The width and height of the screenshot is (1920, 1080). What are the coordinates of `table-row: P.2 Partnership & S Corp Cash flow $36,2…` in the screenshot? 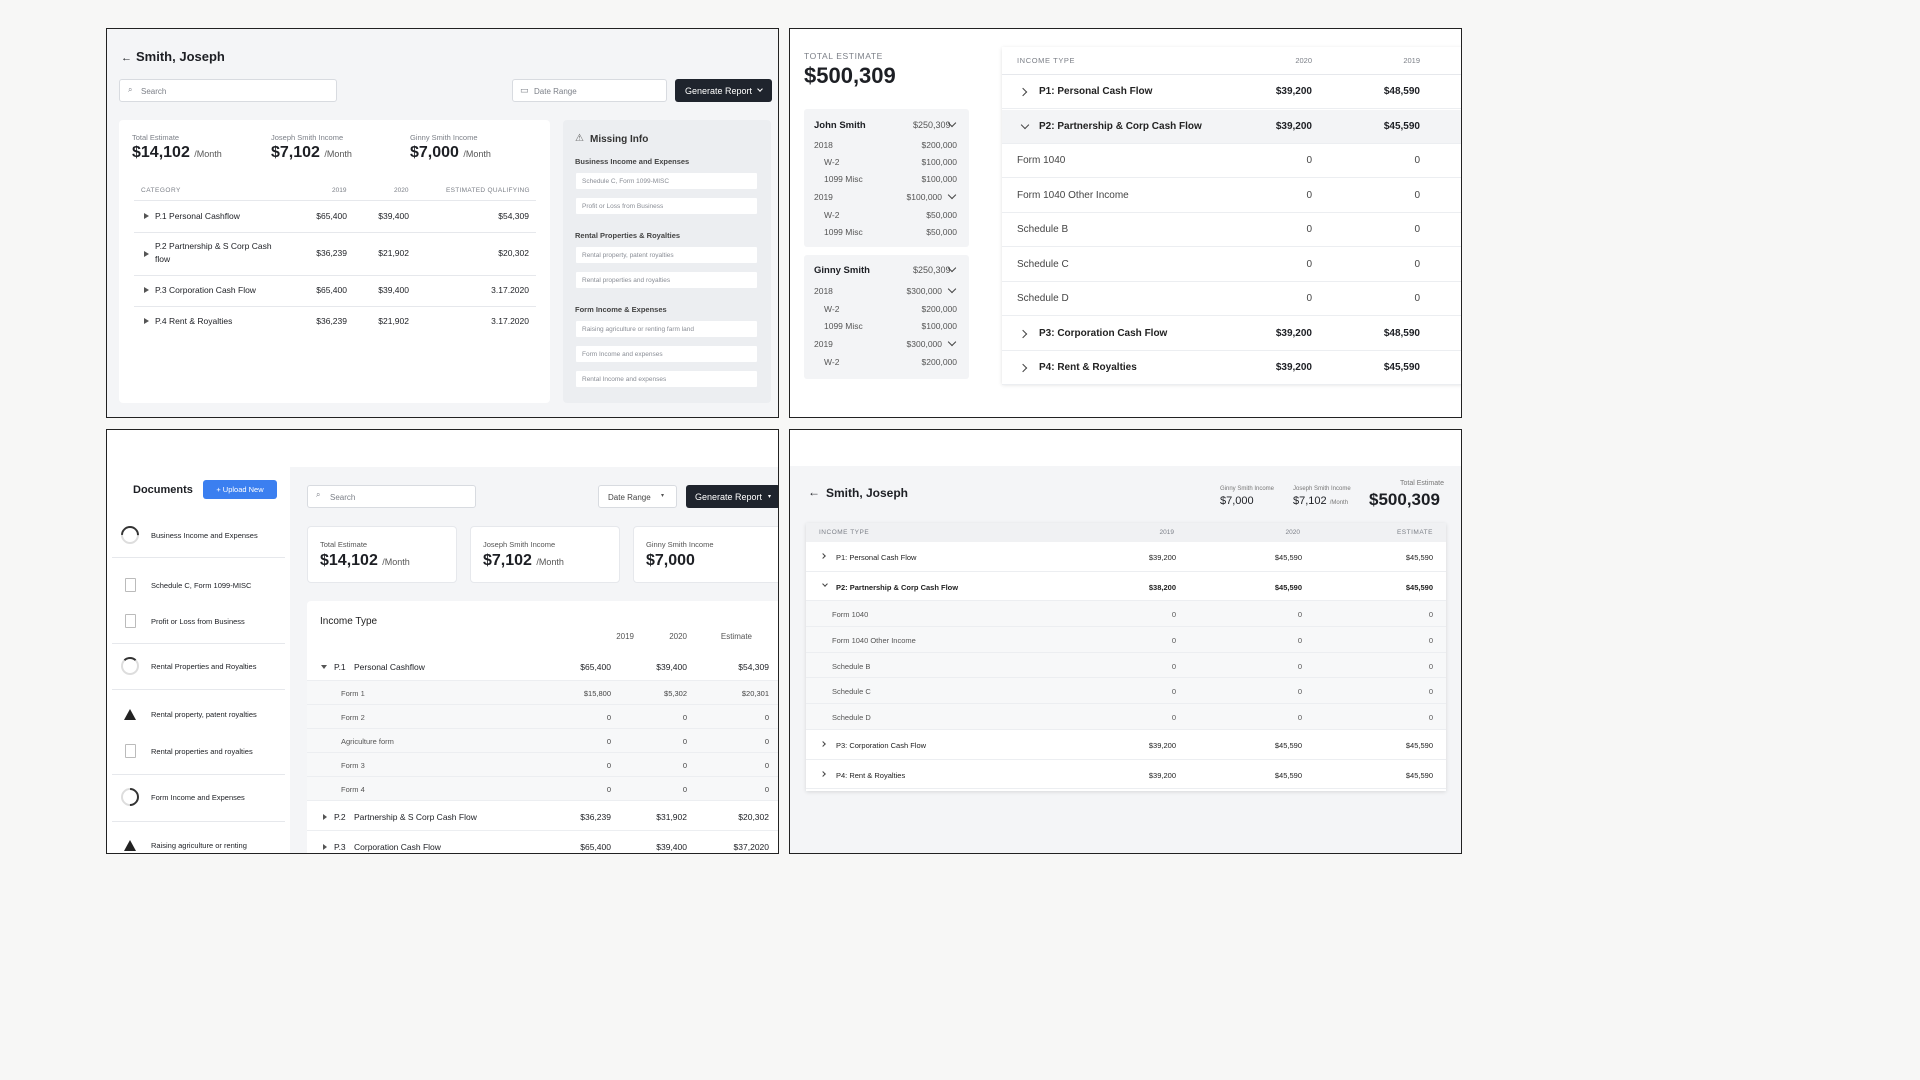 It's located at (335, 254).